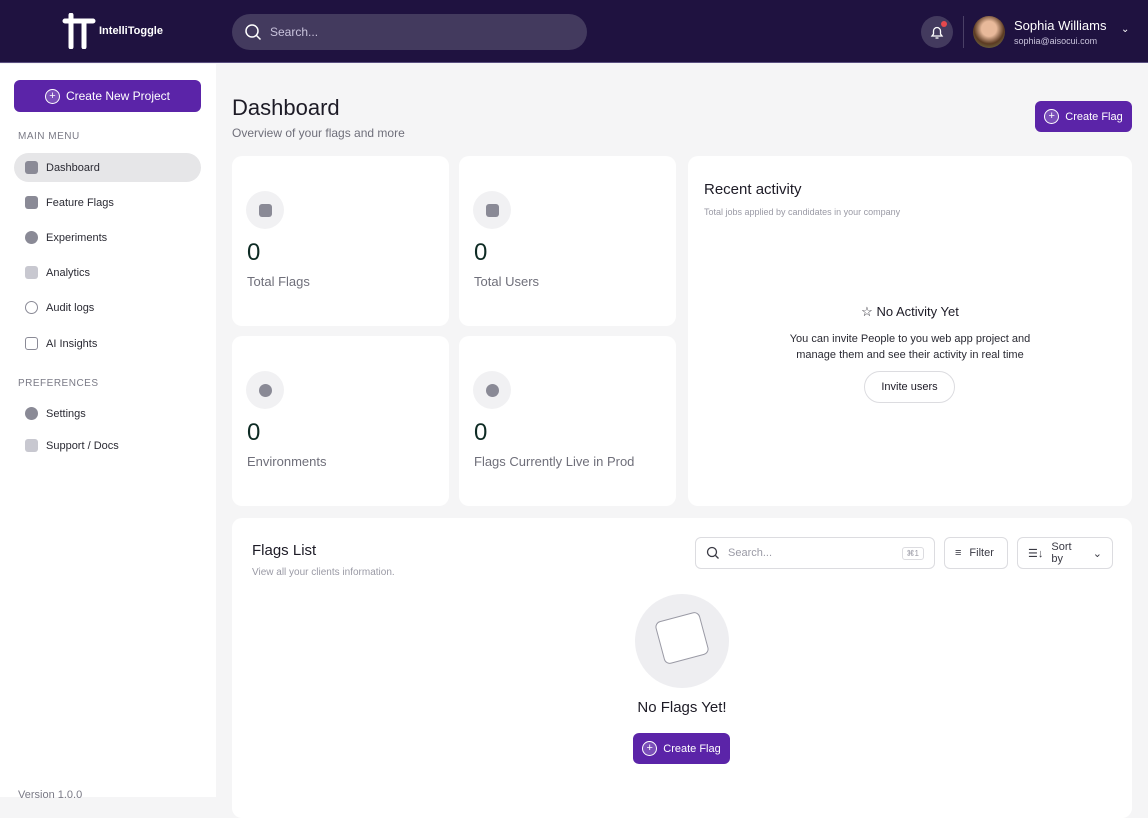  What do you see at coordinates (265, 210) in the screenshot?
I see `flag-box-icon` at bounding box center [265, 210].